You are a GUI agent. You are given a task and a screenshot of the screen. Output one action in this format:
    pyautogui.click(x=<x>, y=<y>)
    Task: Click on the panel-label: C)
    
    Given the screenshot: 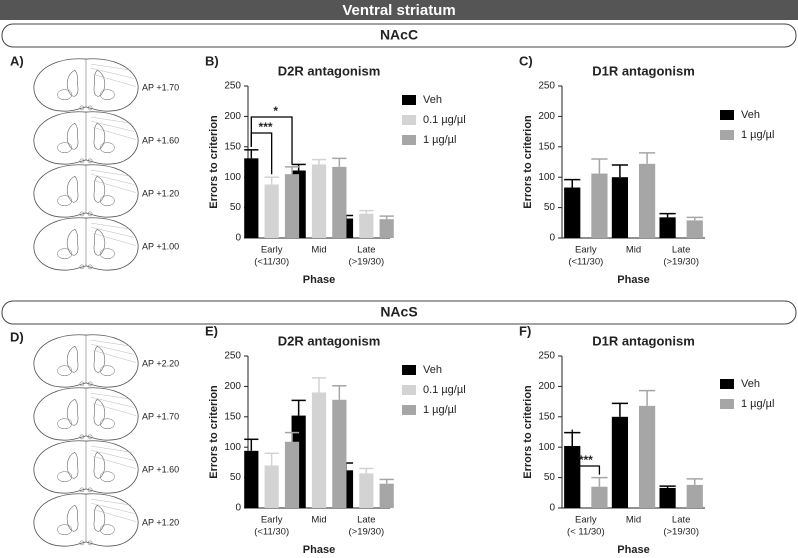 What is the action you would take?
    pyautogui.click(x=526, y=60)
    